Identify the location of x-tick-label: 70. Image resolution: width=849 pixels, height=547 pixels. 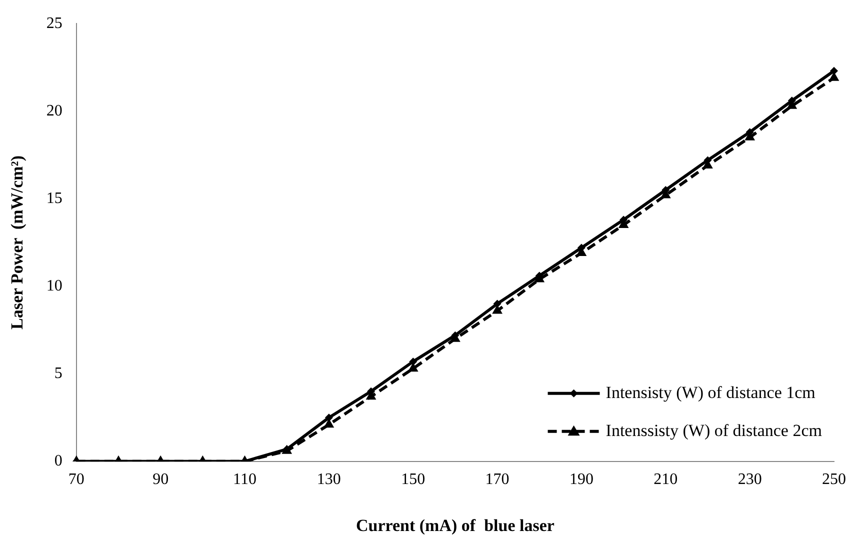
(76, 479).